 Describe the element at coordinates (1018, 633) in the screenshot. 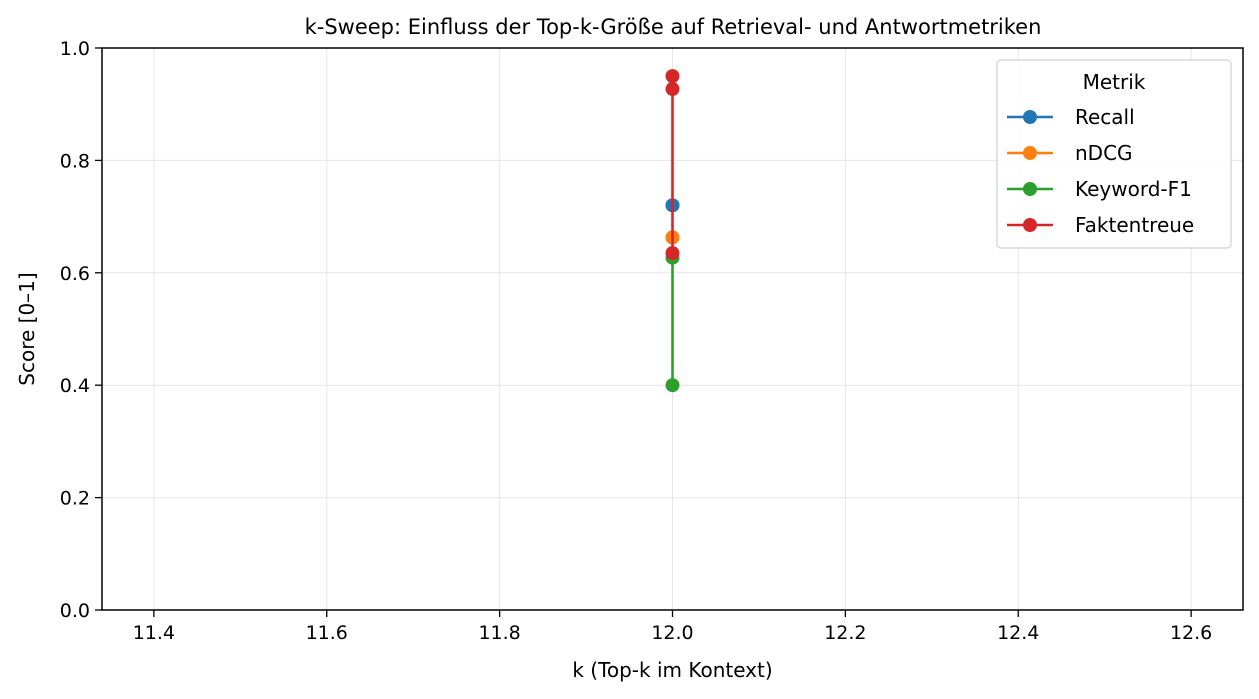

I see `x-tick-label: 12.4` at that location.